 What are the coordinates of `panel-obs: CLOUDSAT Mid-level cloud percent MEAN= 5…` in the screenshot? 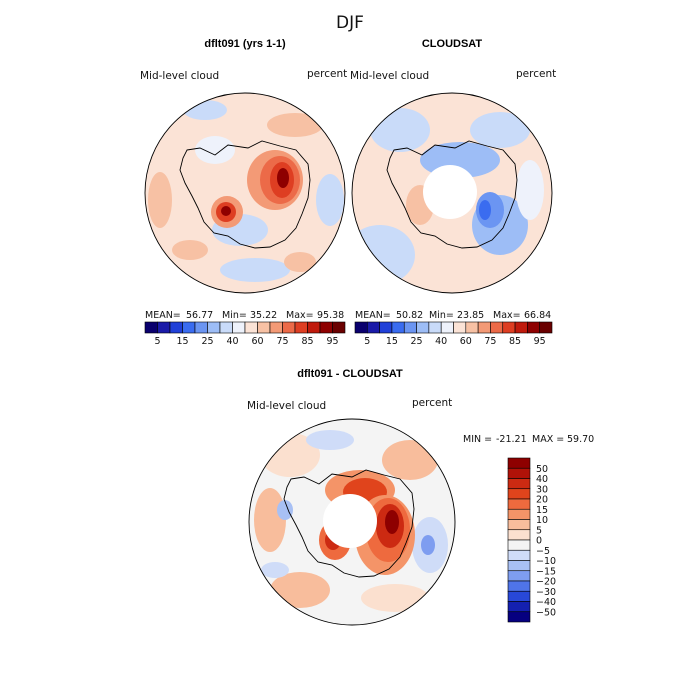 It's located at (453, 192).